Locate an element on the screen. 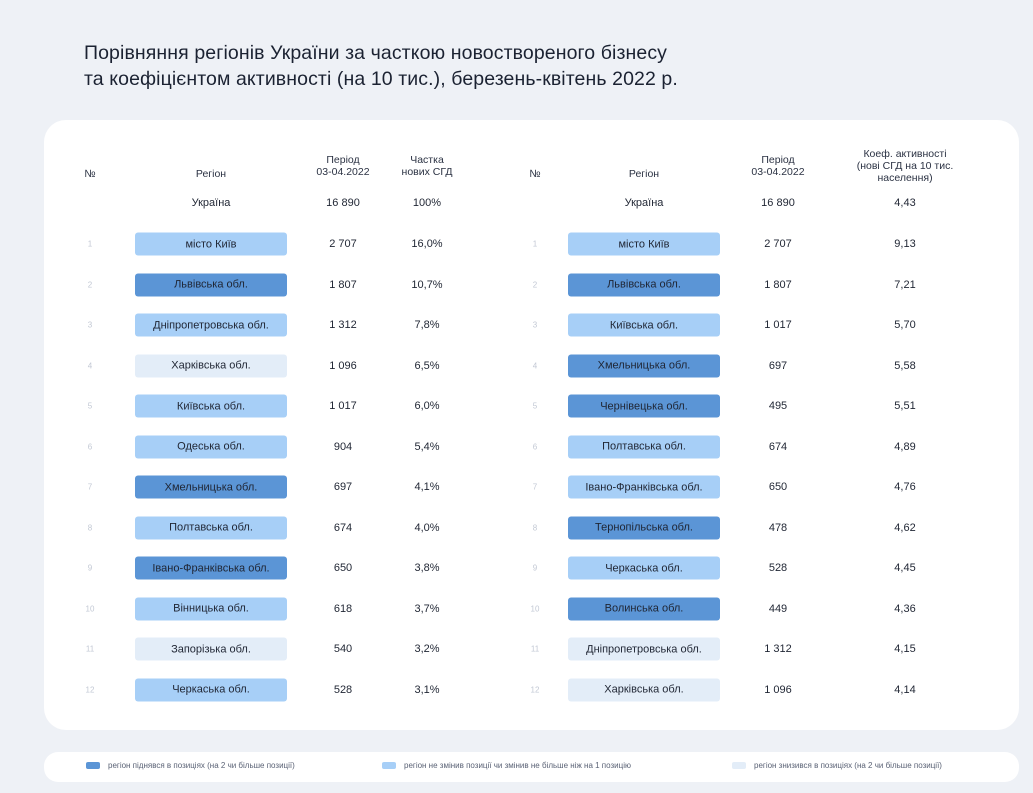  activity-row-period: 697 is located at coordinates (778, 366).